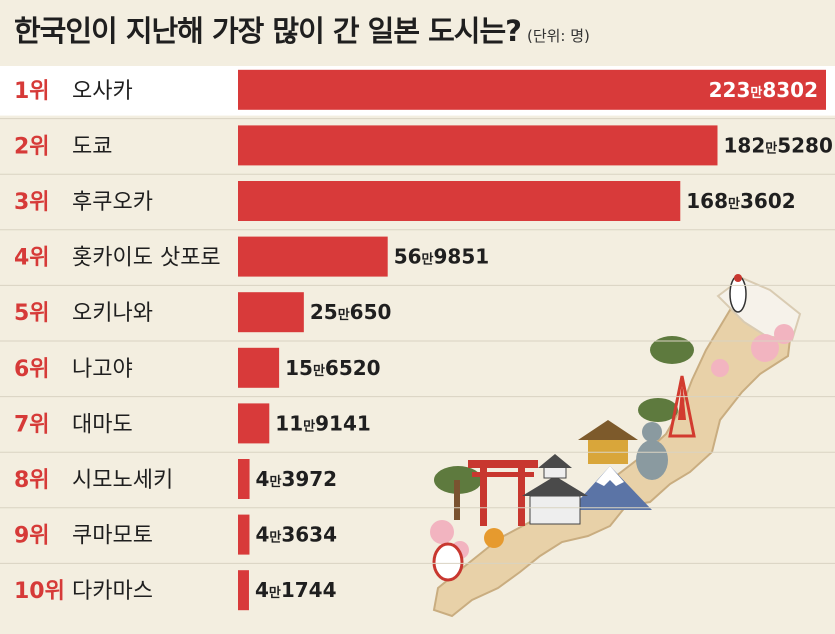 The width and height of the screenshot is (835, 634). Describe the element at coordinates (332, 368) in the screenshot. I see `value-label: 15만6520` at that location.